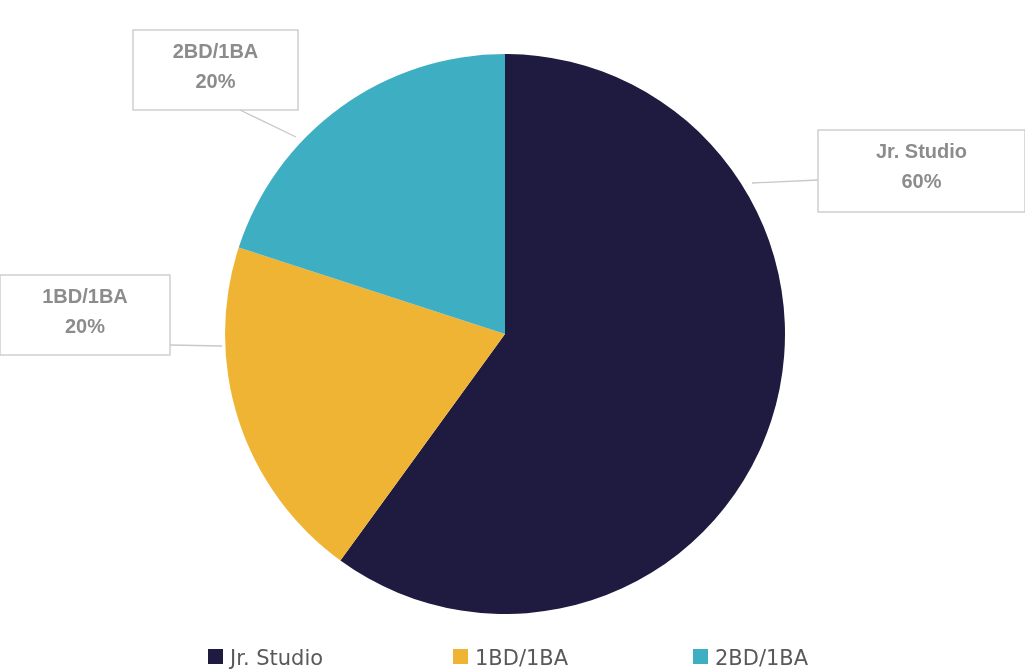 The image size is (1025, 672). Describe the element at coordinates (522, 658) in the screenshot. I see `legend-label: 1BD/1BA` at that location.